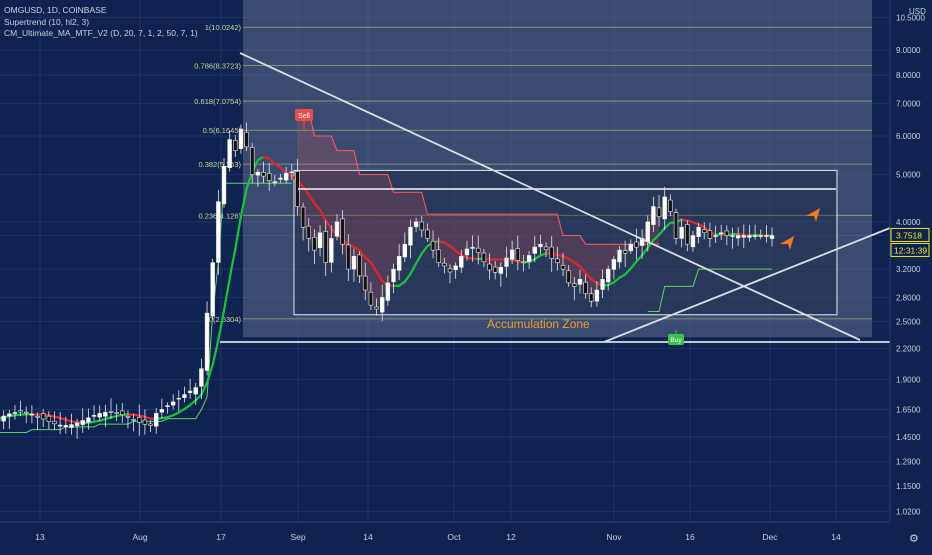 This screenshot has width=932, height=555. I want to click on countdown-badge: 12:31:39, so click(910, 249).